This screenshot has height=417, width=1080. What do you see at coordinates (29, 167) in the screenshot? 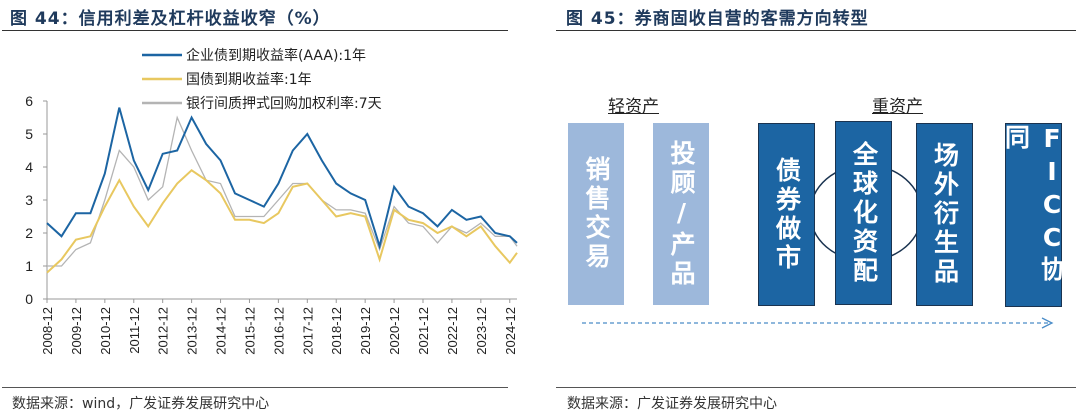
I see `y-tick-label: 4` at bounding box center [29, 167].